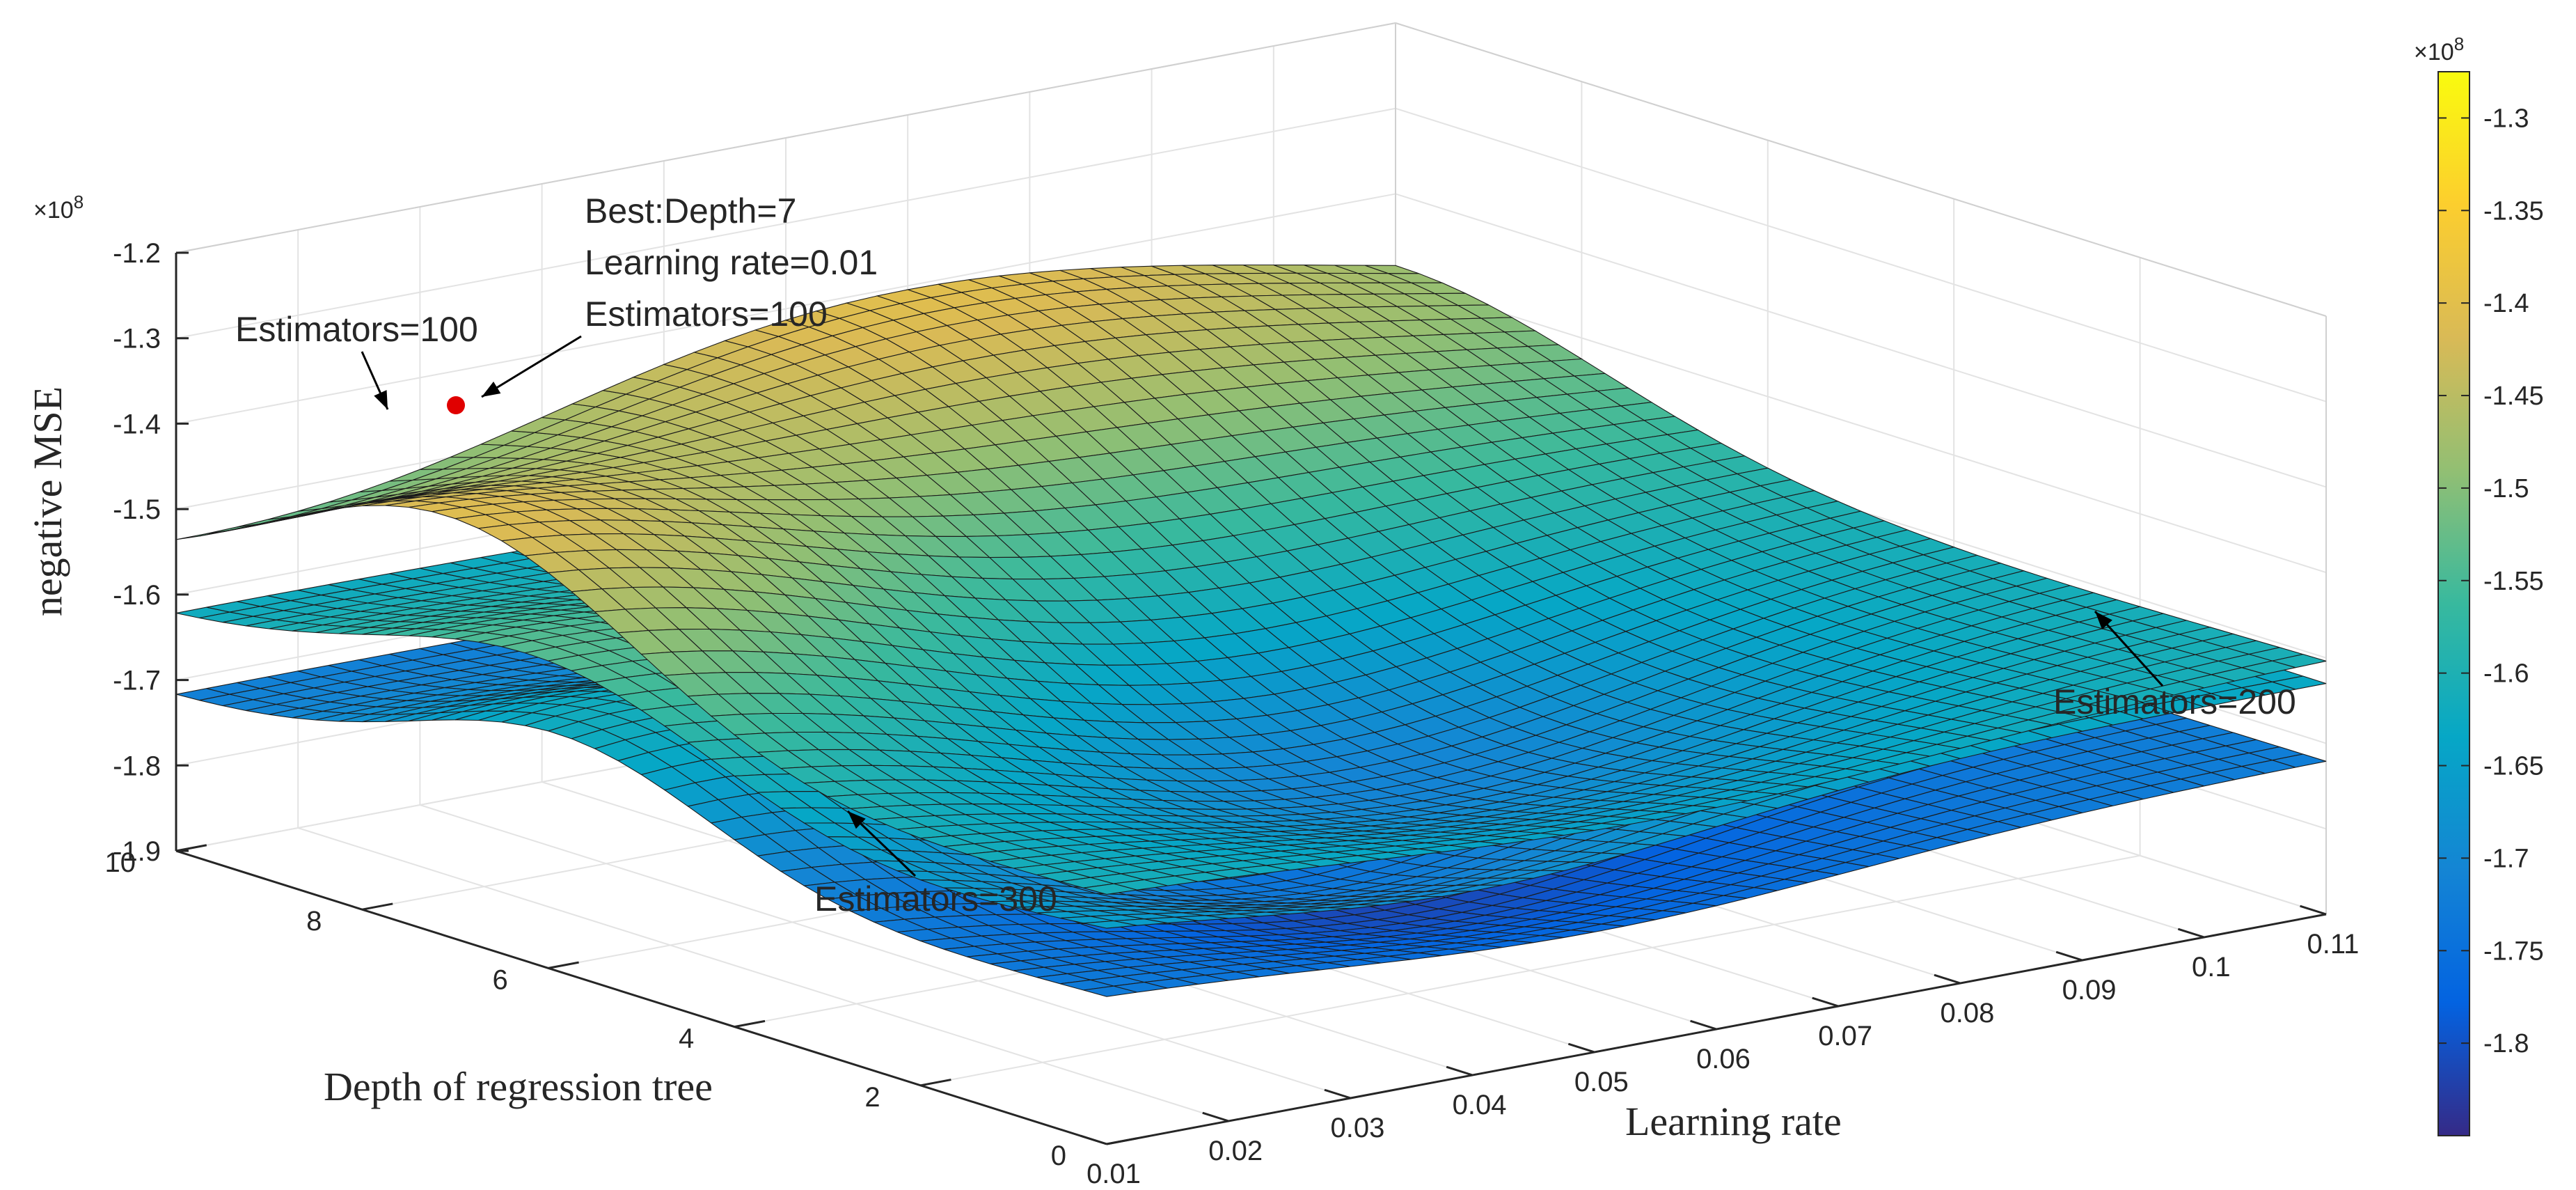 The image size is (2576, 1190). What do you see at coordinates (356, 329) in the screenshot?
I see `annotation-estimators-100: Estimators=100` at bounding box center [356, 329].